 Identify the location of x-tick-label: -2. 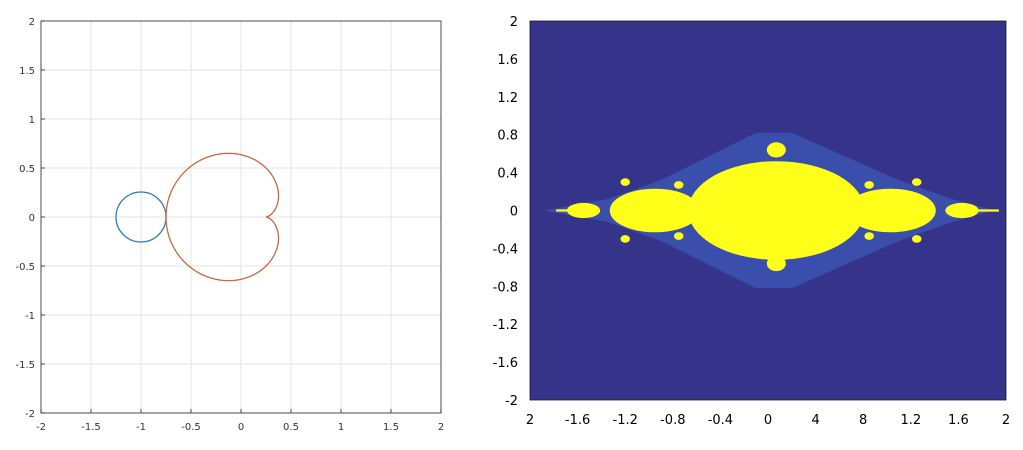
(41, 427).